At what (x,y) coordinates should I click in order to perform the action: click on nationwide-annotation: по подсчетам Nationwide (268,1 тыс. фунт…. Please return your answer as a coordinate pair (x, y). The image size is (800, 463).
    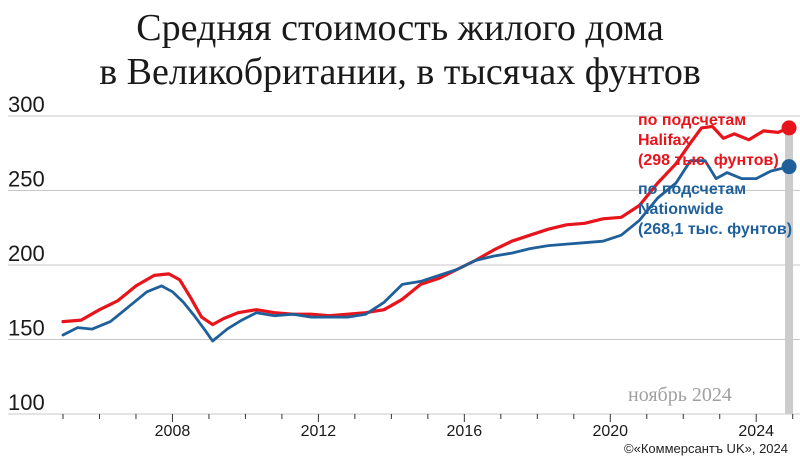
    Looking at the image, I should click on (715, 210).